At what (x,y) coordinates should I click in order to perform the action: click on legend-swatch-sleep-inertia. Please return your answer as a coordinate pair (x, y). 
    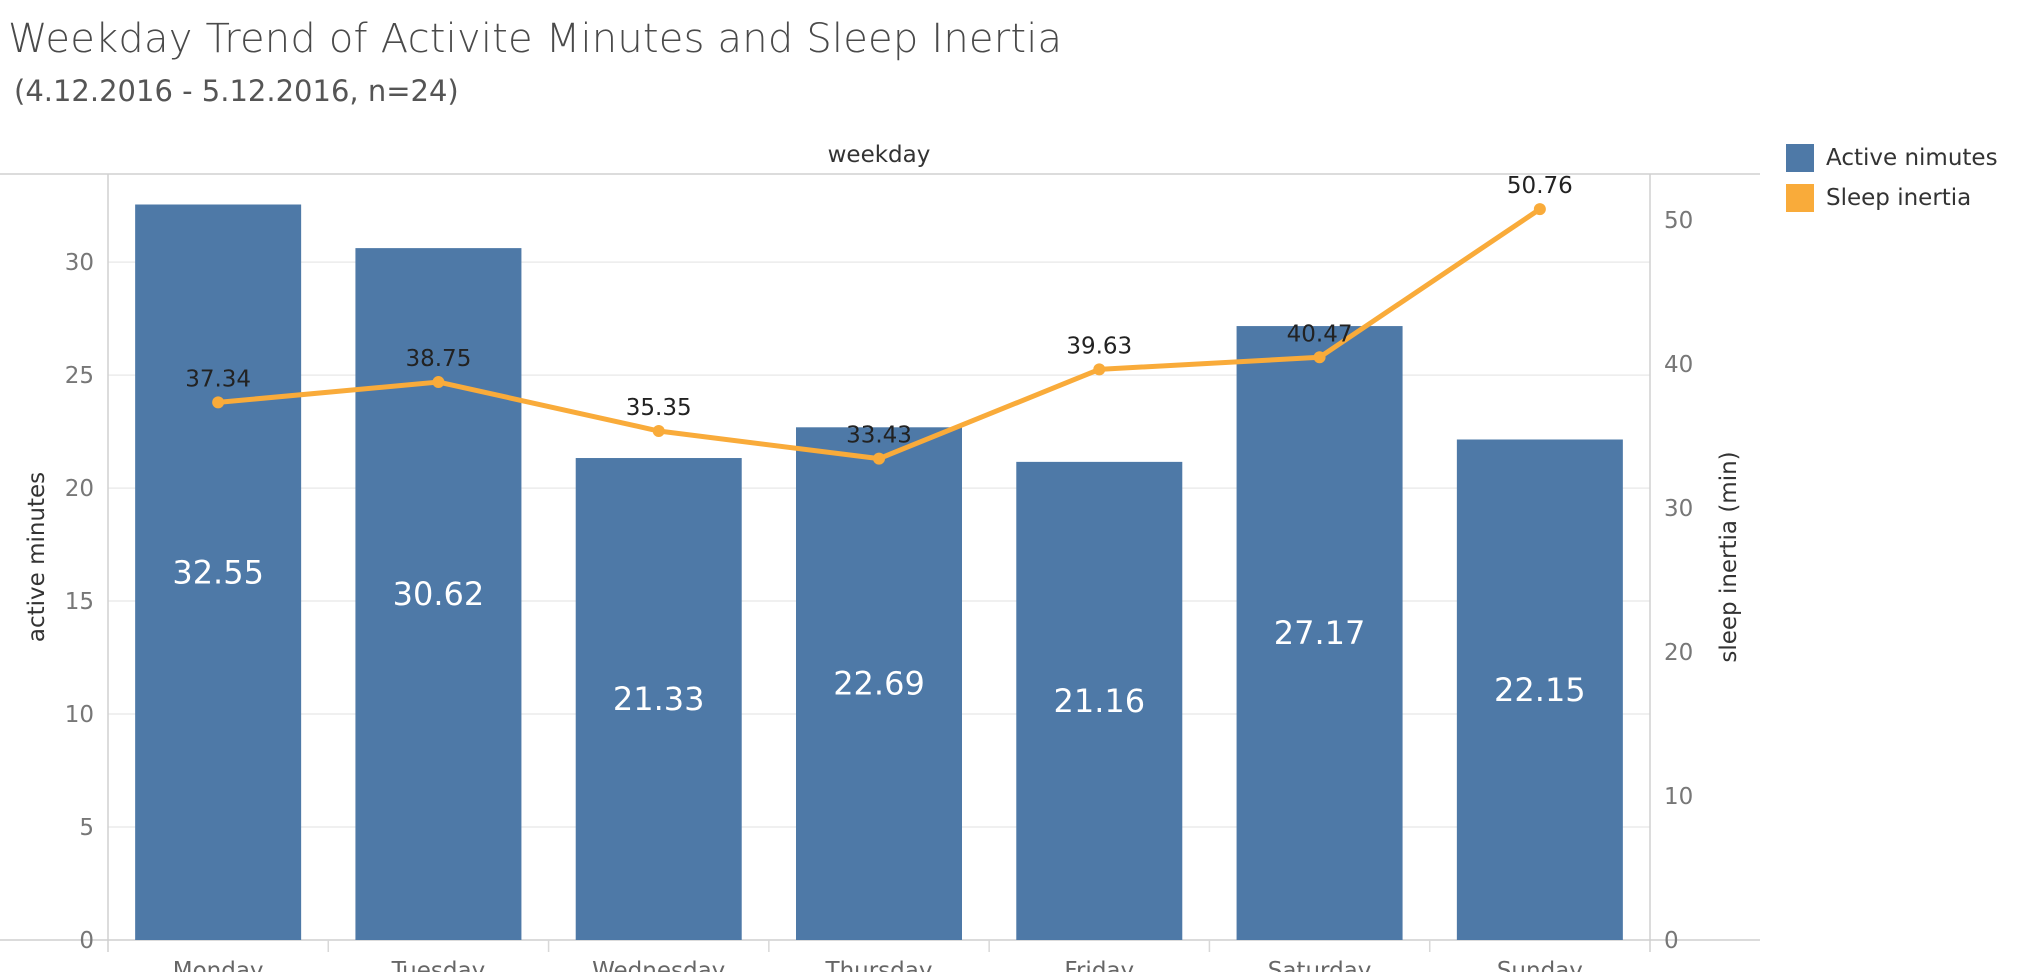
    Looking at the image, I should click on (1800, 198).